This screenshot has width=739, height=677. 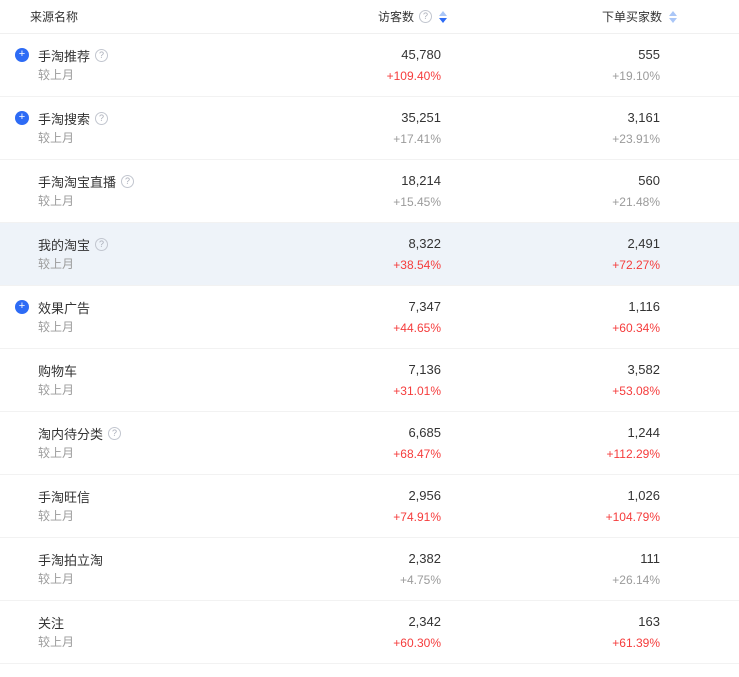 What do you see at coordinates (593, 65) in the screenshot?
I see `buyers-cell: 555 +19.10%` at bounding box center [593, 65].